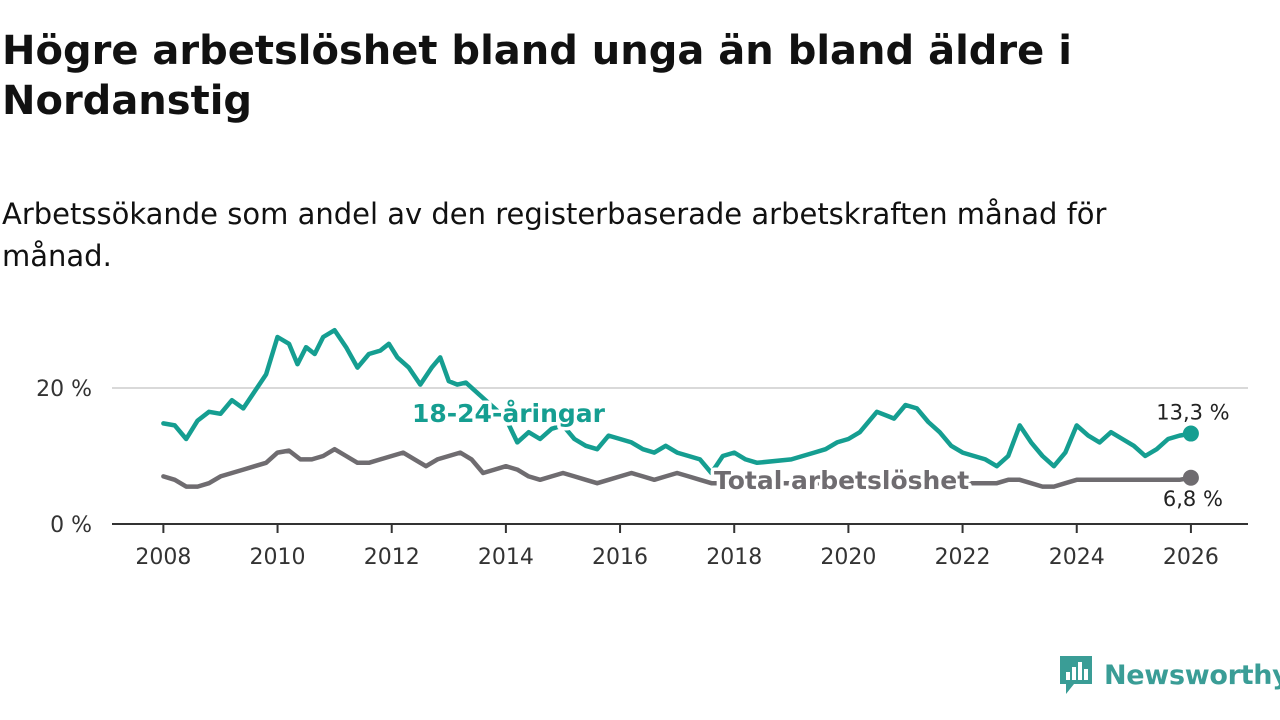 The width and height of the screenshot is (1280, 720). Describe the element at coordinates (1192, 675) in the screenshot. I see `brand-name: Newsworthy` at that location.